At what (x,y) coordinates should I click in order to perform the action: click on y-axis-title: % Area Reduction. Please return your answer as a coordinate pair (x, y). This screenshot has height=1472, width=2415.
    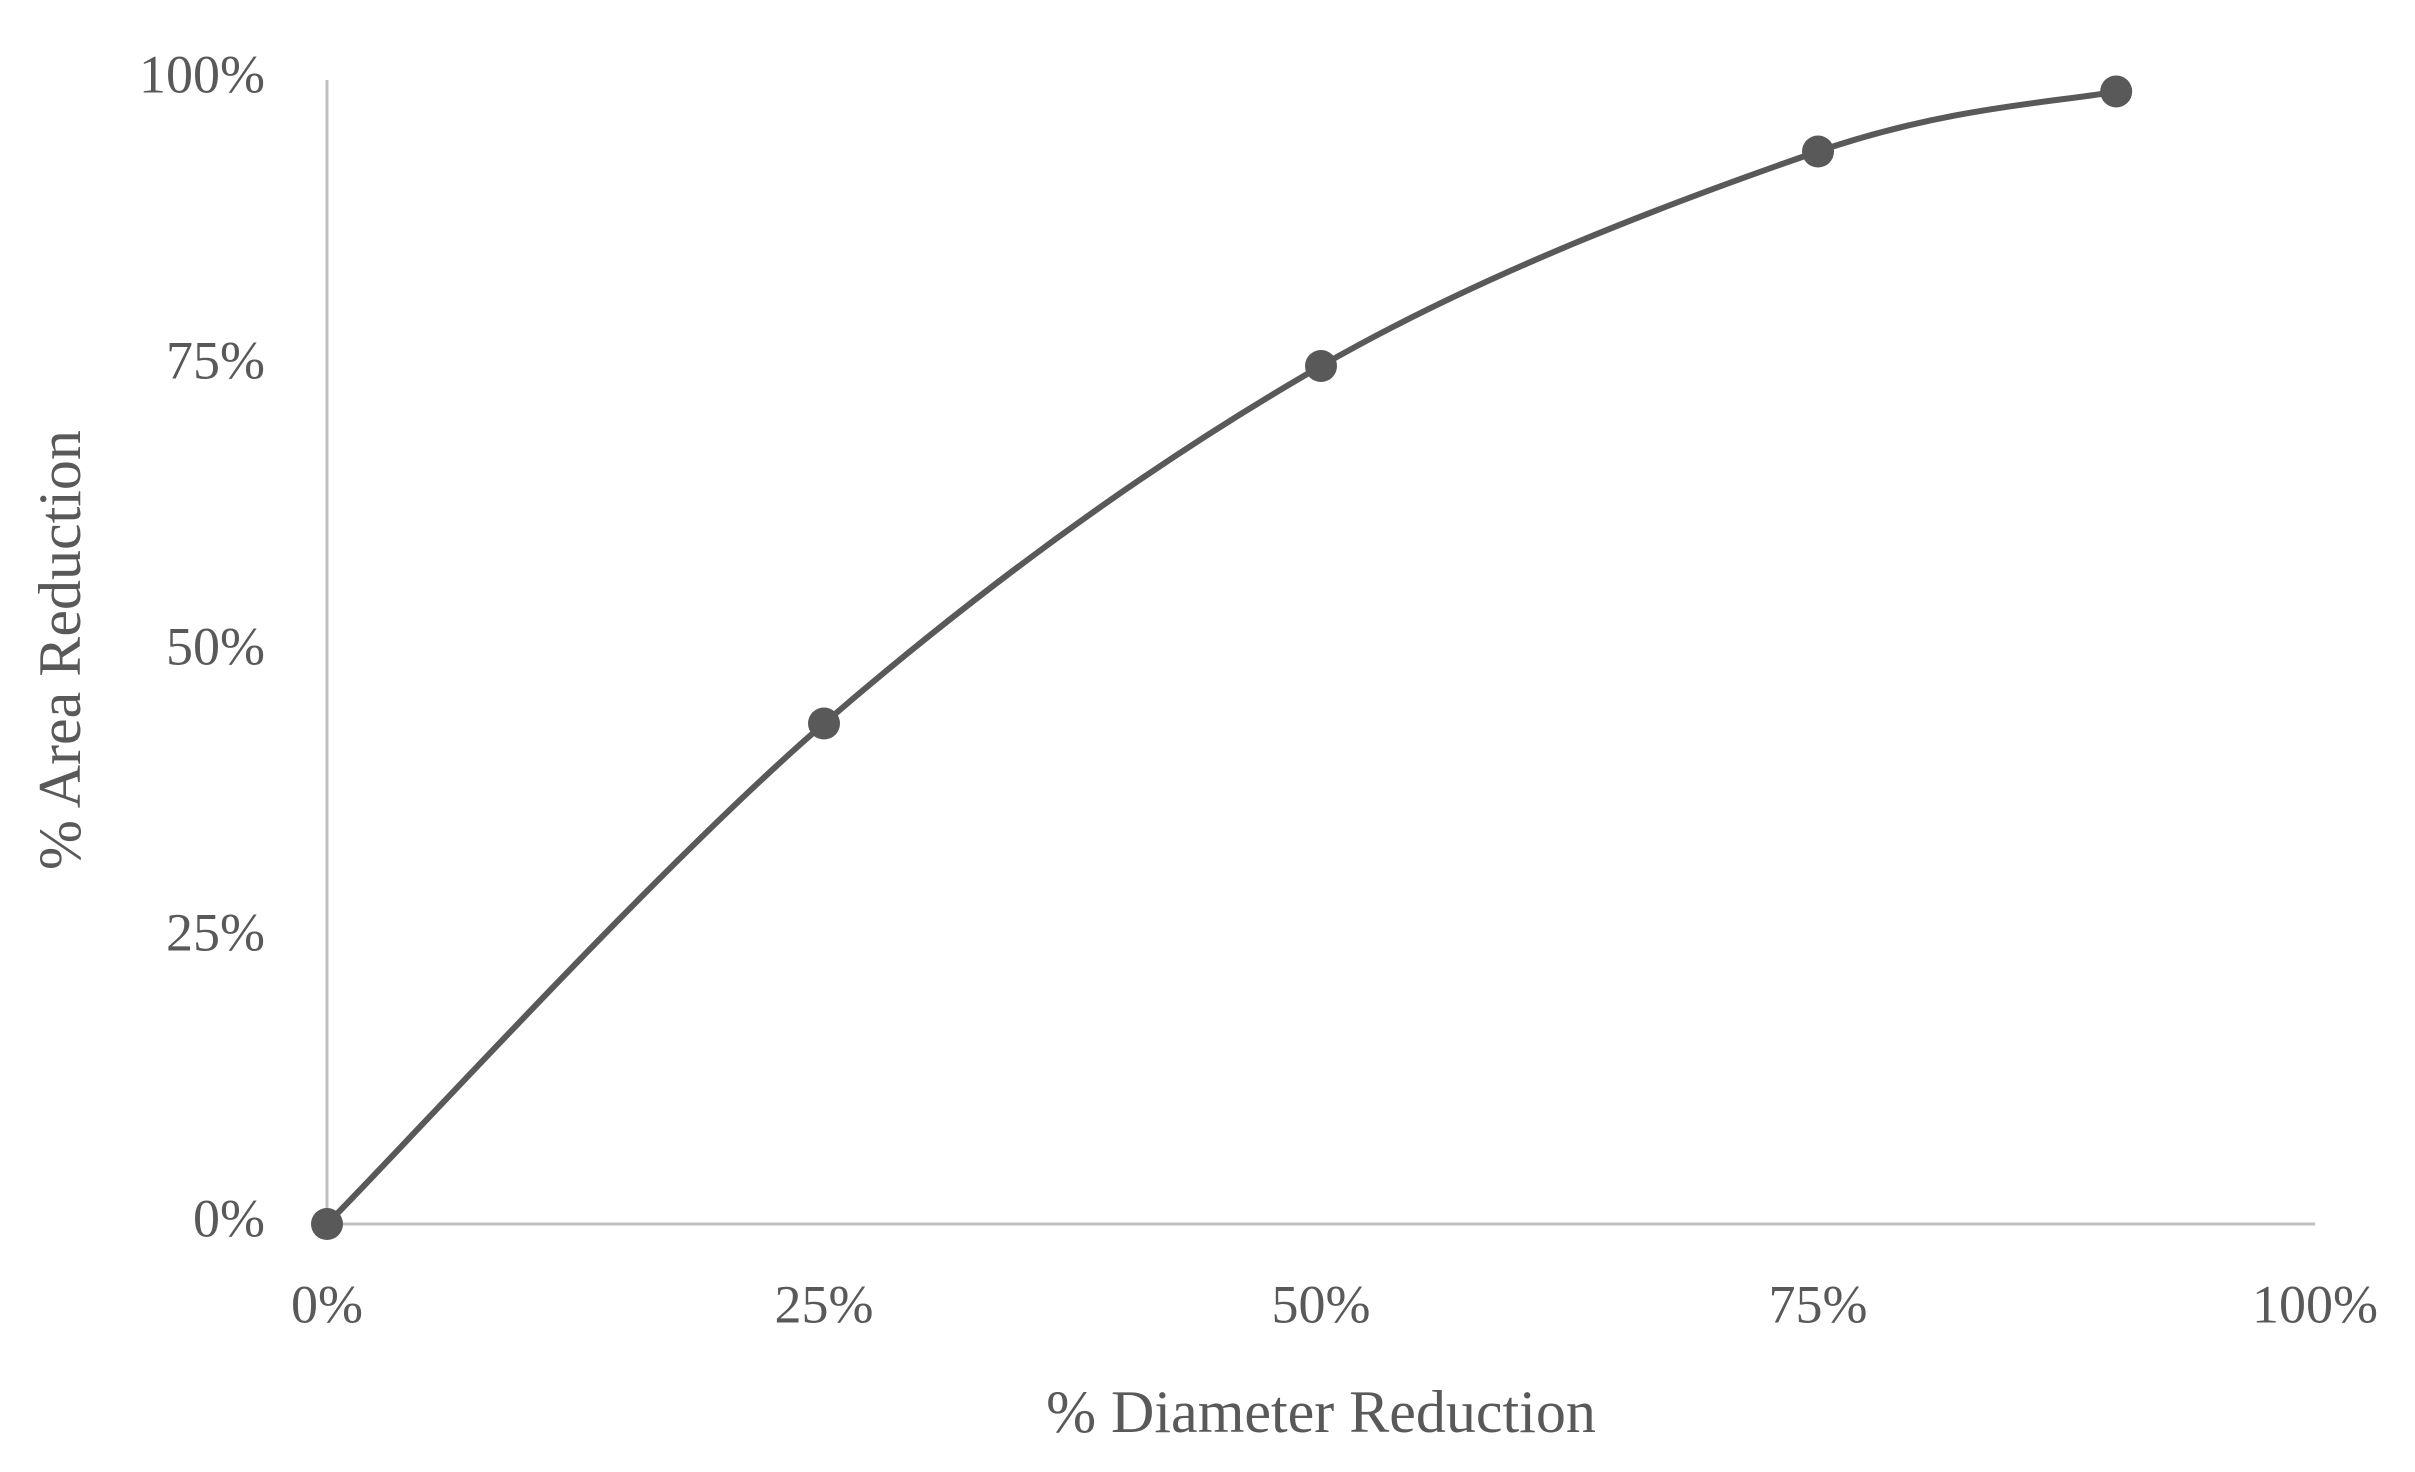
    Looking at the image, I should click on (60, 650).